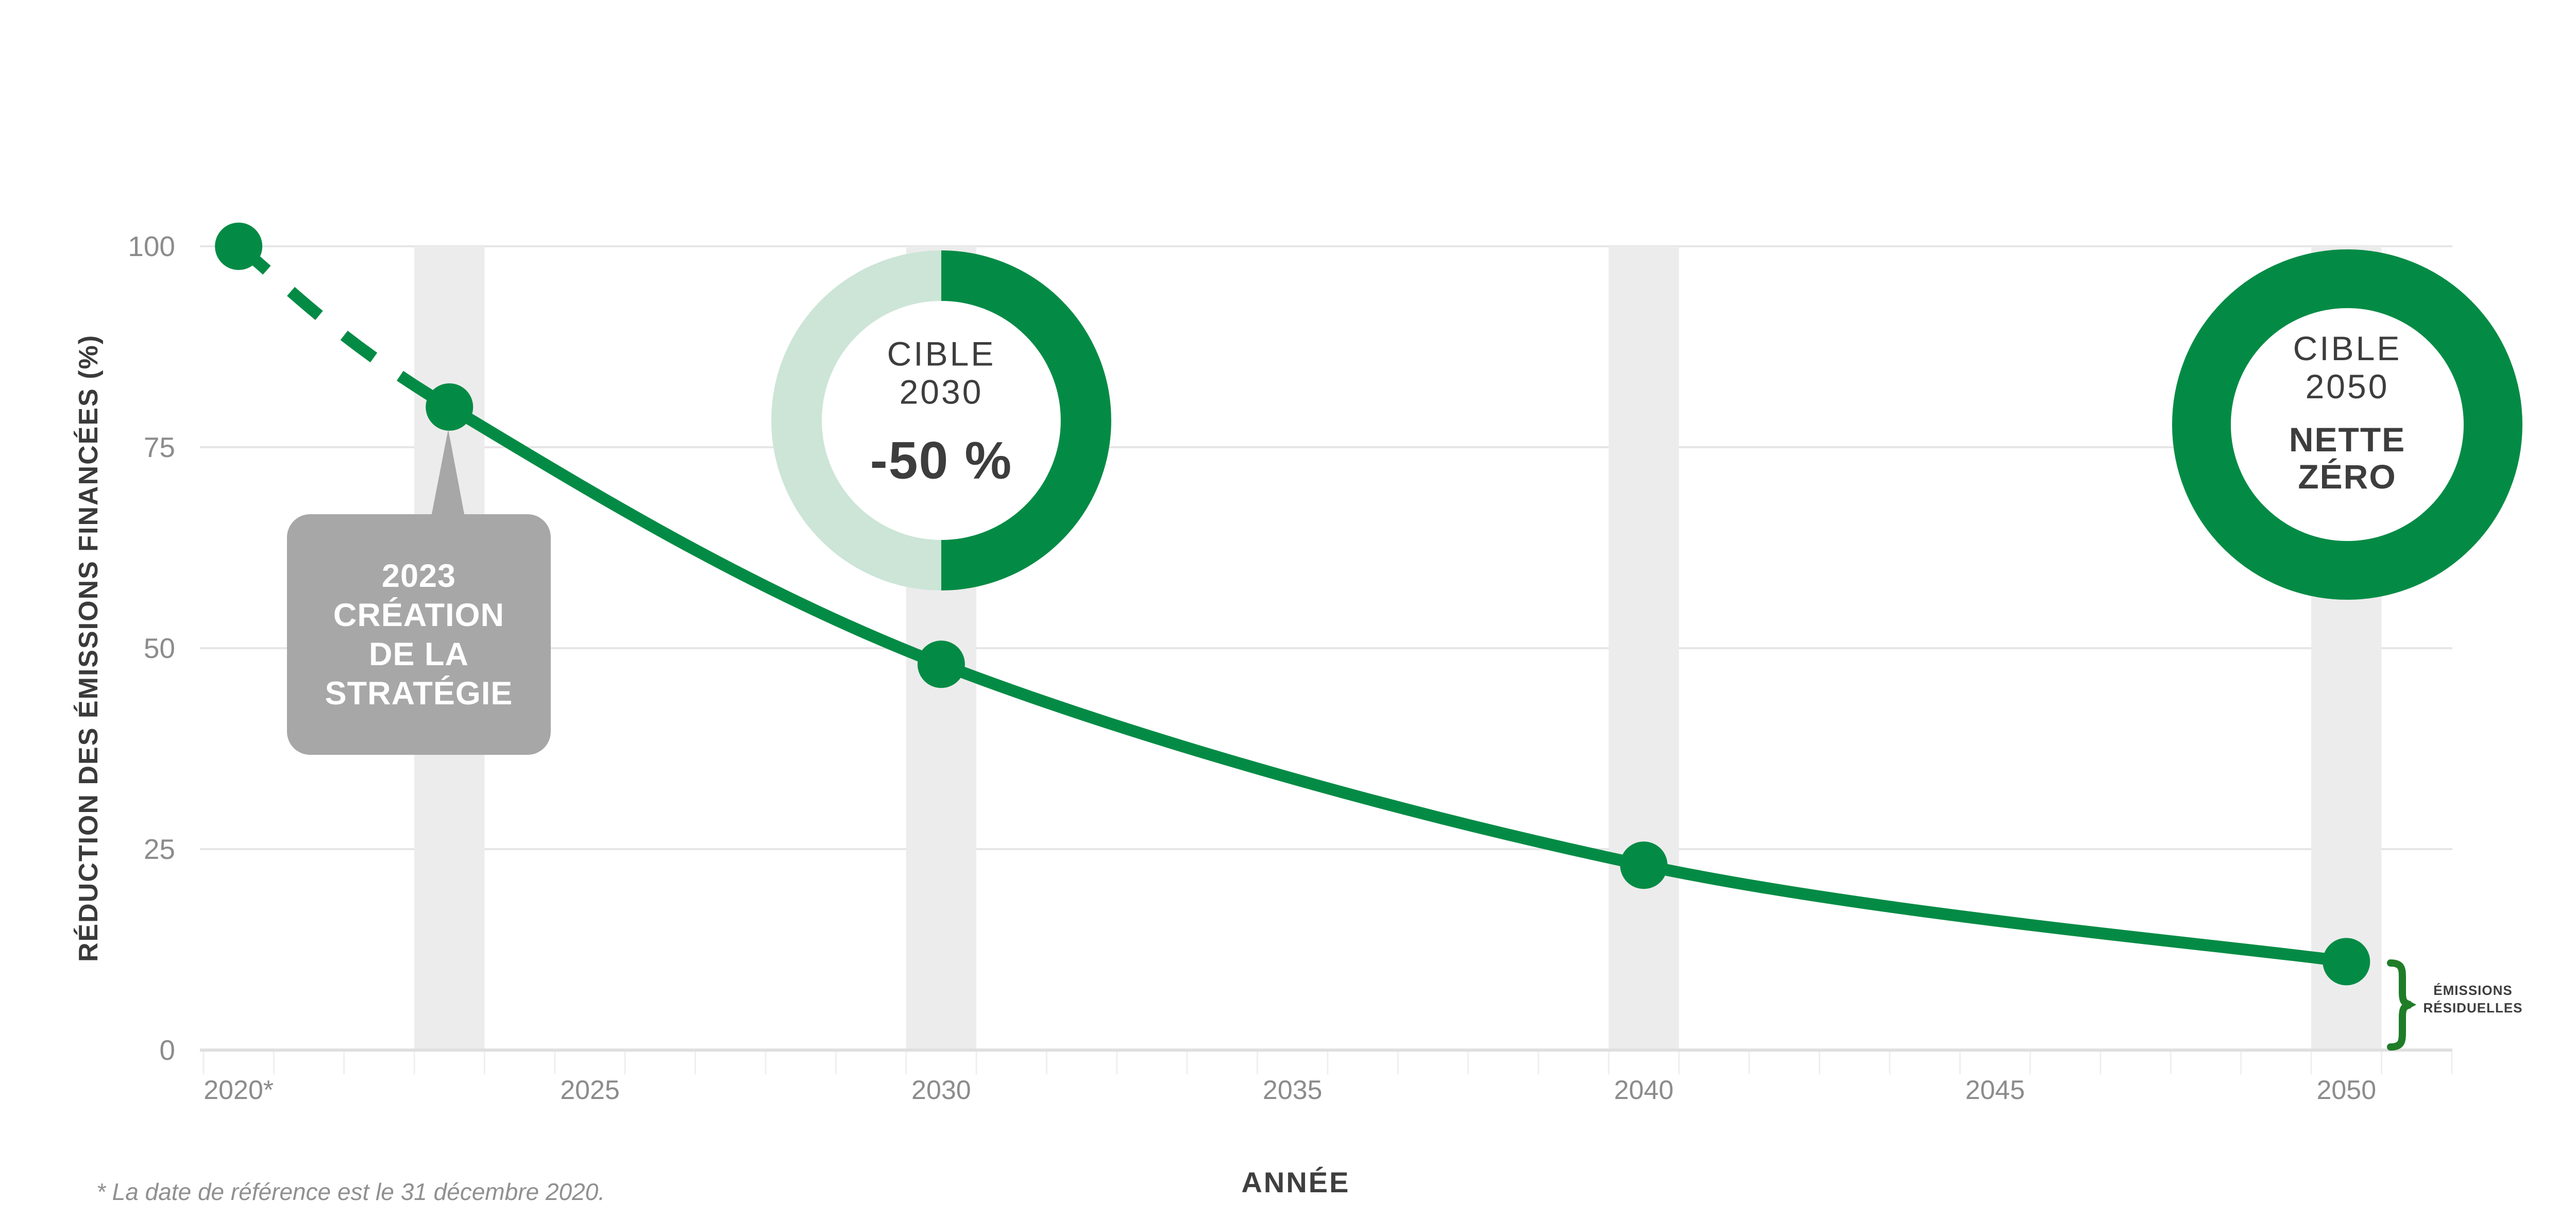 The height and width of the screenshot is (1217, 2576). Describe the element at coordinates (151, 246) in the screenshot. I see `y-tick-label-100: 100` at that location.